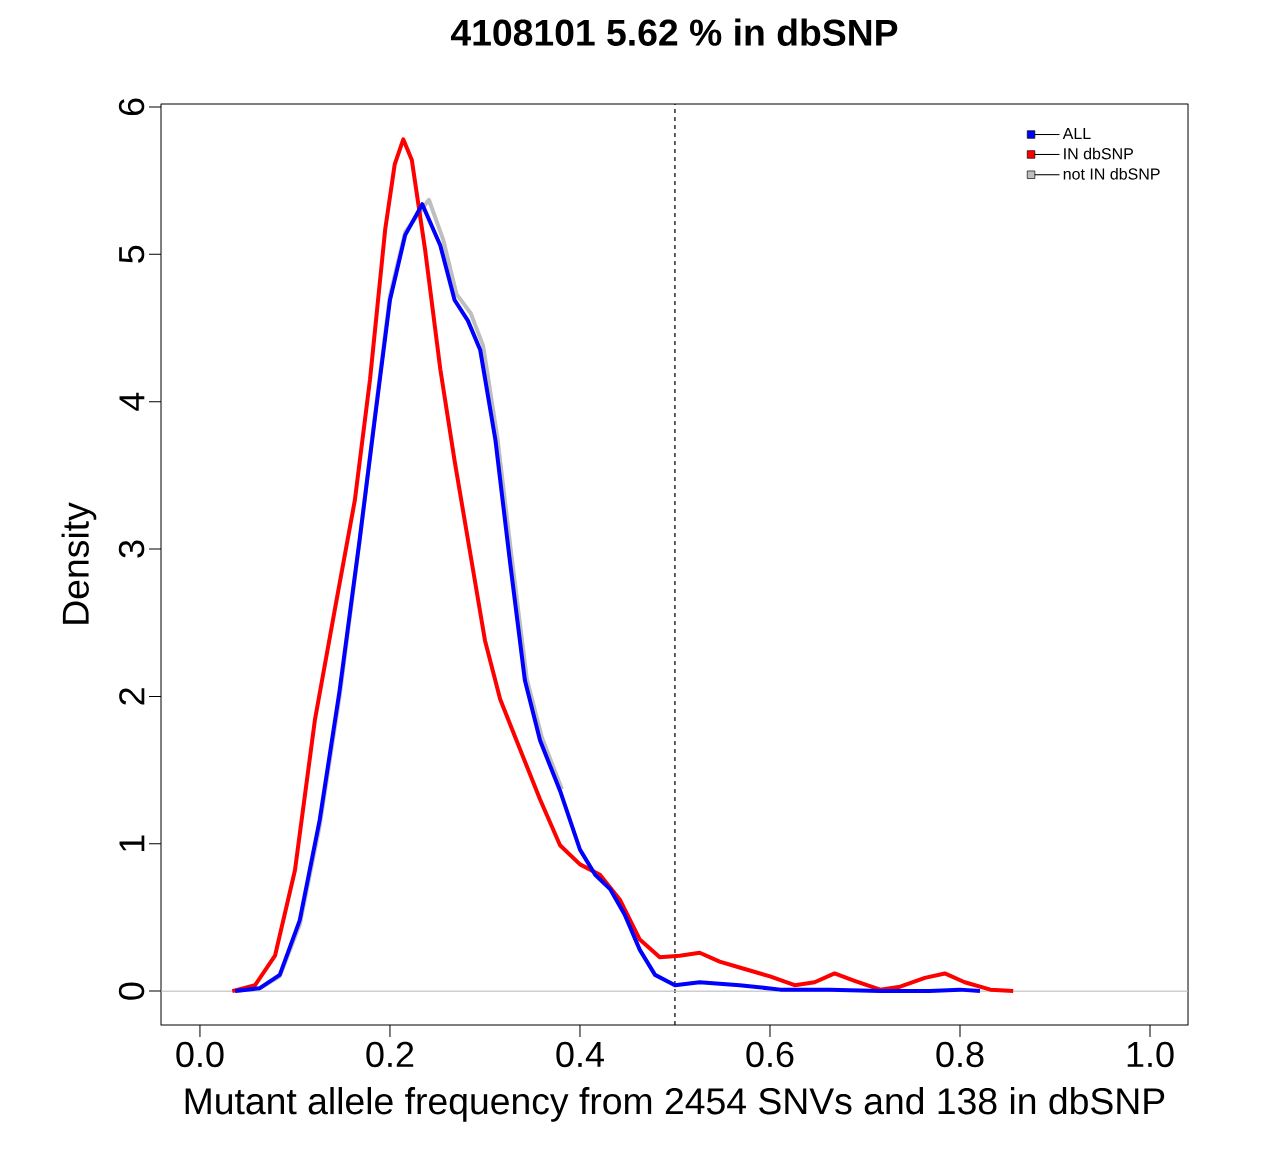 This screenshot has height=1172, width=1266. What do you see at coordinates (132, 696) in the screenshot?
I see `y-tick-label: 2` at bounding box center [132, 696].